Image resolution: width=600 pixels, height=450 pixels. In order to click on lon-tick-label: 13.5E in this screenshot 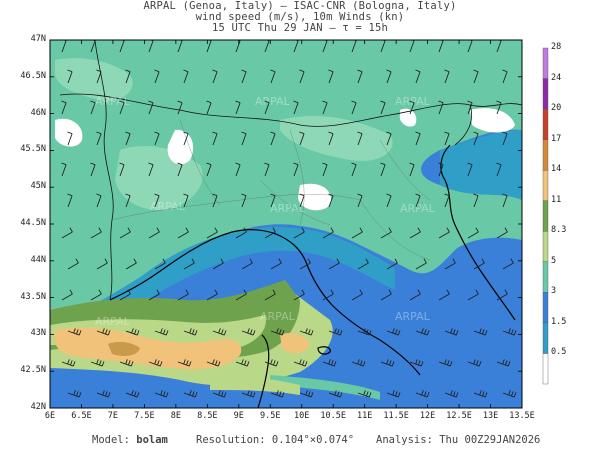, I will do `click(522, 416)`.